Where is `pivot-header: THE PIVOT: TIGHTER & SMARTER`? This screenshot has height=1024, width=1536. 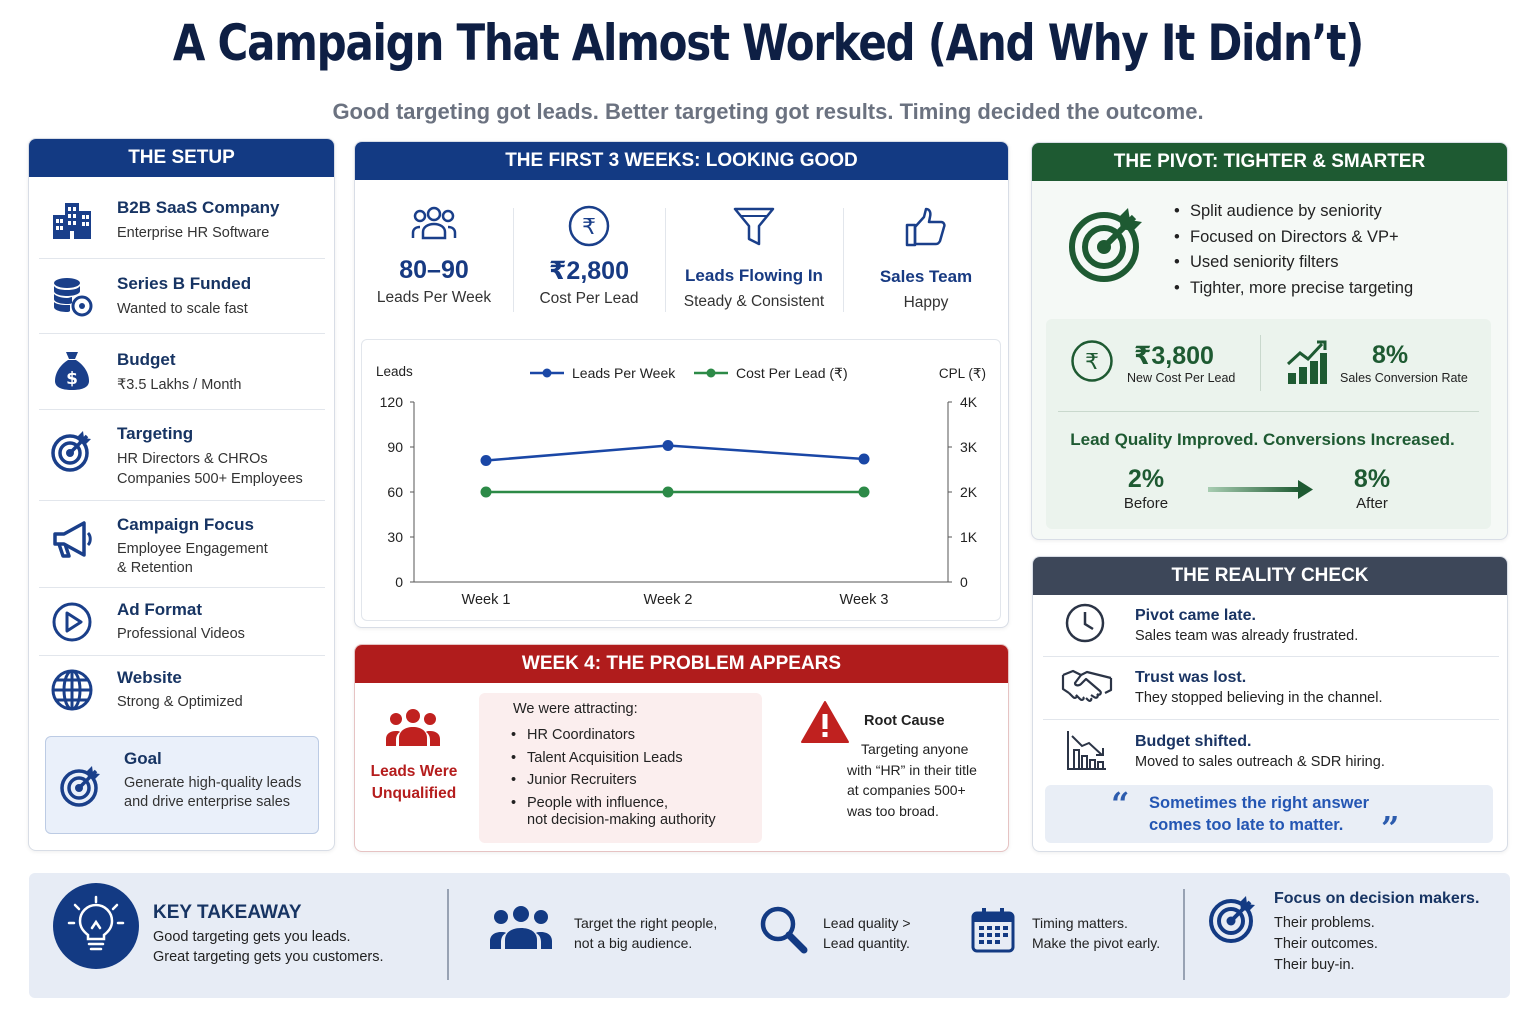
pivot-header: THE PIVOT: TIGHTER & SMARTER is located at coordinates (1269, 162).